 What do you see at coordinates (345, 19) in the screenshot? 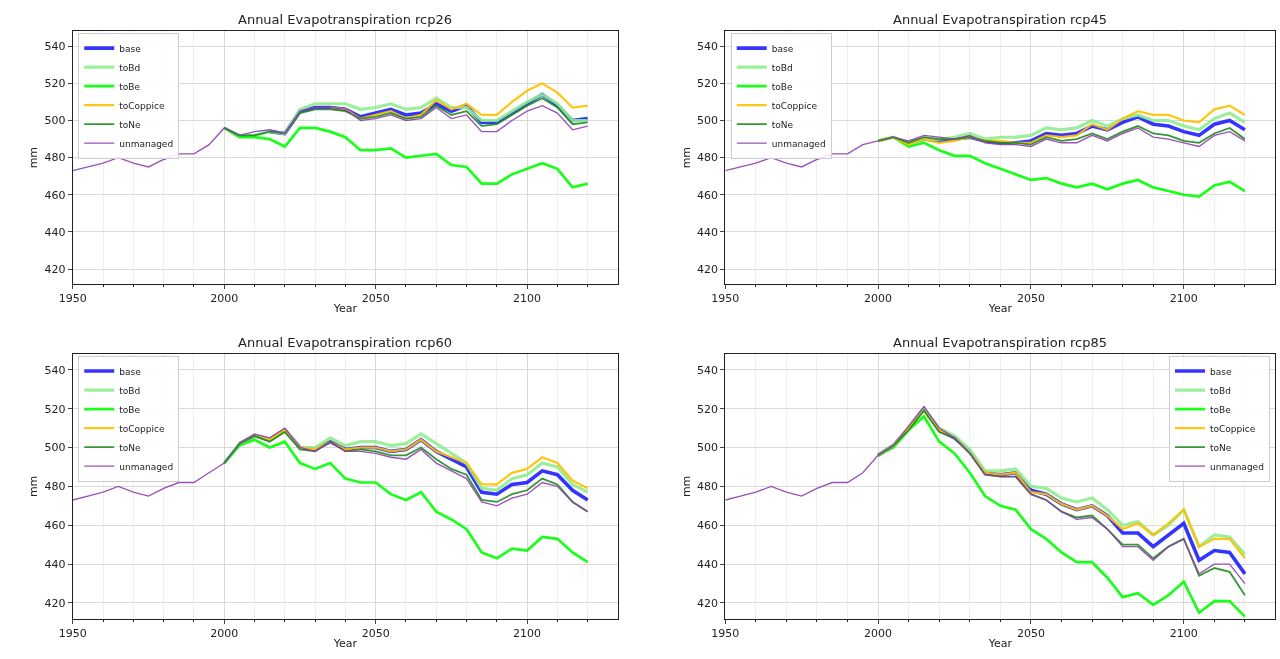
I see `chart-title: Annual Evapotranspiration rcp26` at bounding box center [345, 19].